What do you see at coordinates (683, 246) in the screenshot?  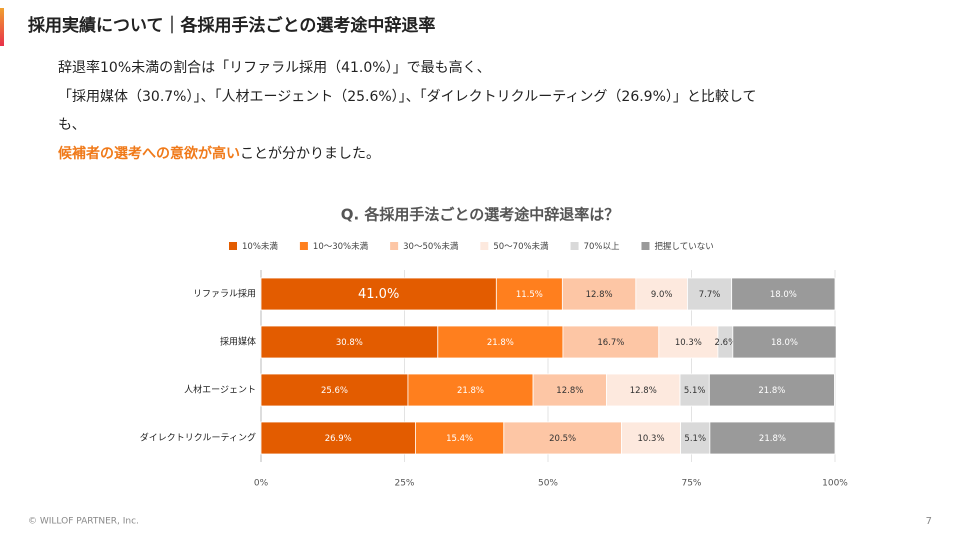 I see `legend-label: 把握していない` at bounding box center [683, 246].